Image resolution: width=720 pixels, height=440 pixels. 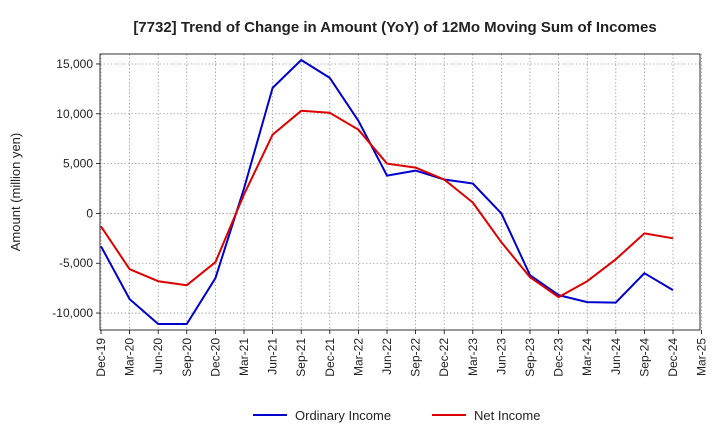 I want to click on x-tick-label: Sep-20, so click(x=187, y=357).